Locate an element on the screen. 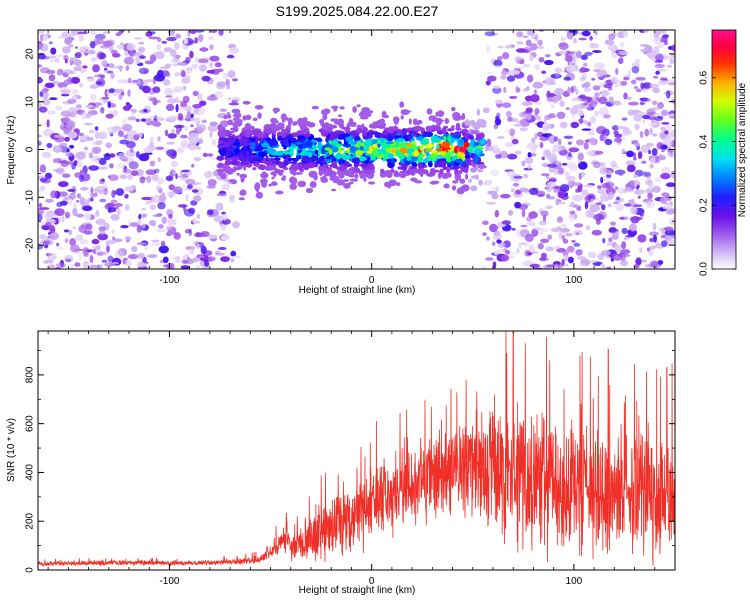 The width and height of the screenshot is (750, 600). chart-title: S199.2025.084.22.00.E27 is located at coordinates (357, 11).